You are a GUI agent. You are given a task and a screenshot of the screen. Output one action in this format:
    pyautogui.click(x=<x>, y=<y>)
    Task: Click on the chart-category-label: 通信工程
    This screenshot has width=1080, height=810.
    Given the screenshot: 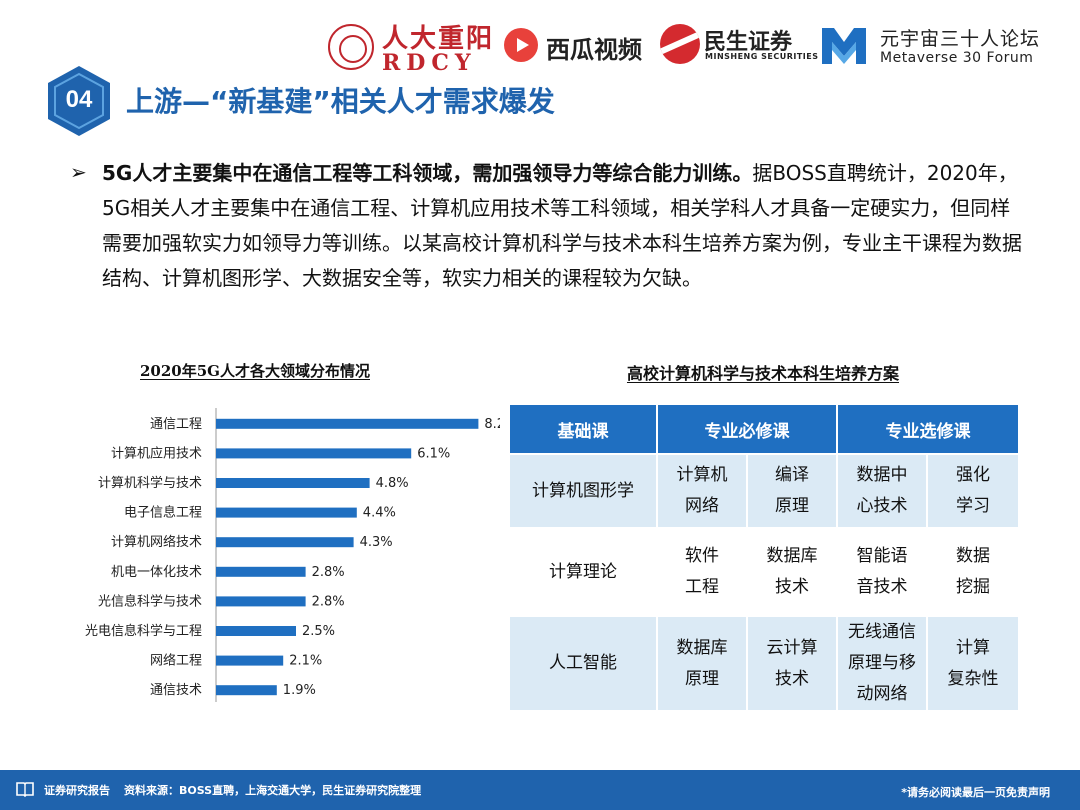 What is the action you would take?
    pyautogui.click(x=176, y=424)
    